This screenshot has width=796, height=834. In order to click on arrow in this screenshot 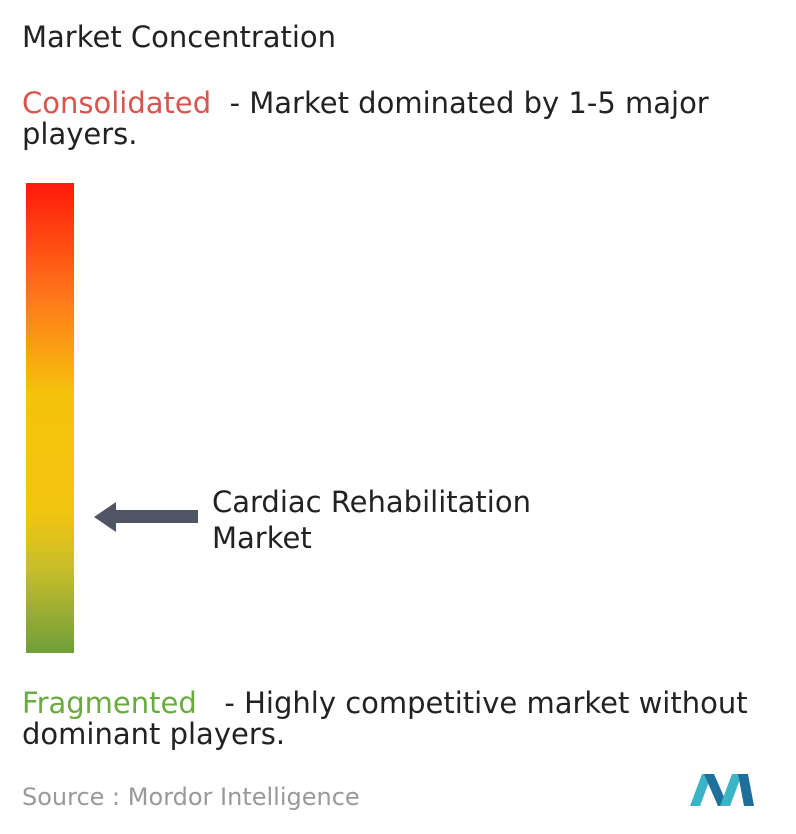, I will do `click(146, 517)`.